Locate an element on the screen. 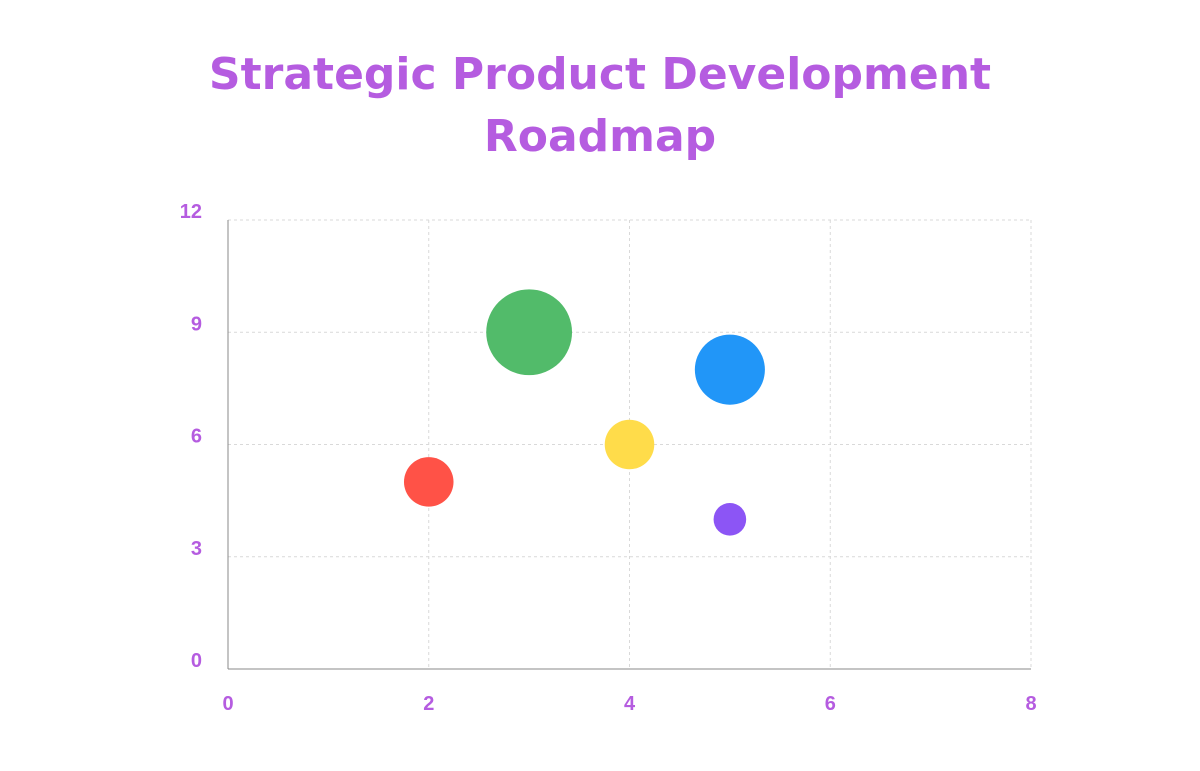 Image resolution: width=1200 pixels, height=771 pixels. y-tick-label-9: 9 is located at coordinates (196, 324).